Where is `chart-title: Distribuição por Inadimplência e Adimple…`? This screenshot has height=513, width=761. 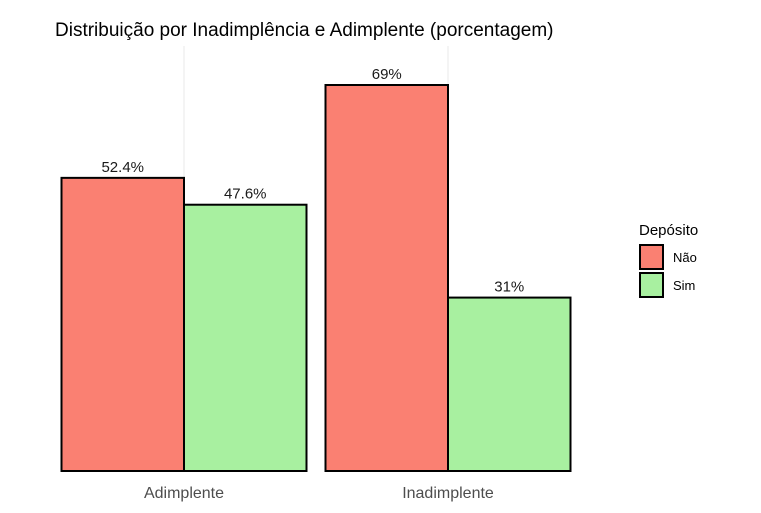
chart-title: Distribuição por Inadimplência e Adimple… is located at coordinates (304, 30).